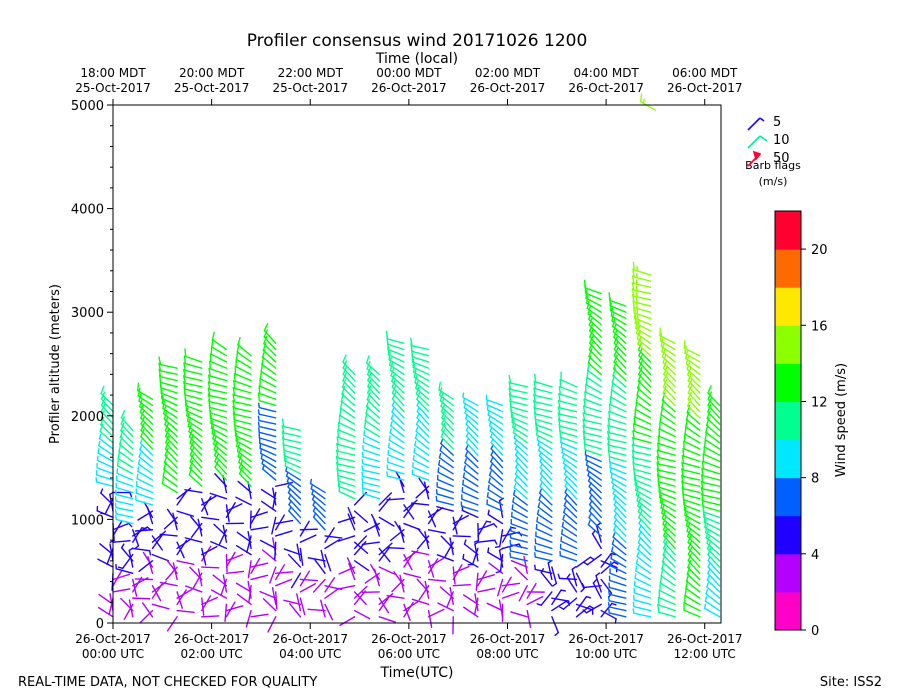 Image resolution: width=900 pixels, height=700 pixels. I want to click on top-tick-label-date: 25-Oct-2017, so click(212, 88).